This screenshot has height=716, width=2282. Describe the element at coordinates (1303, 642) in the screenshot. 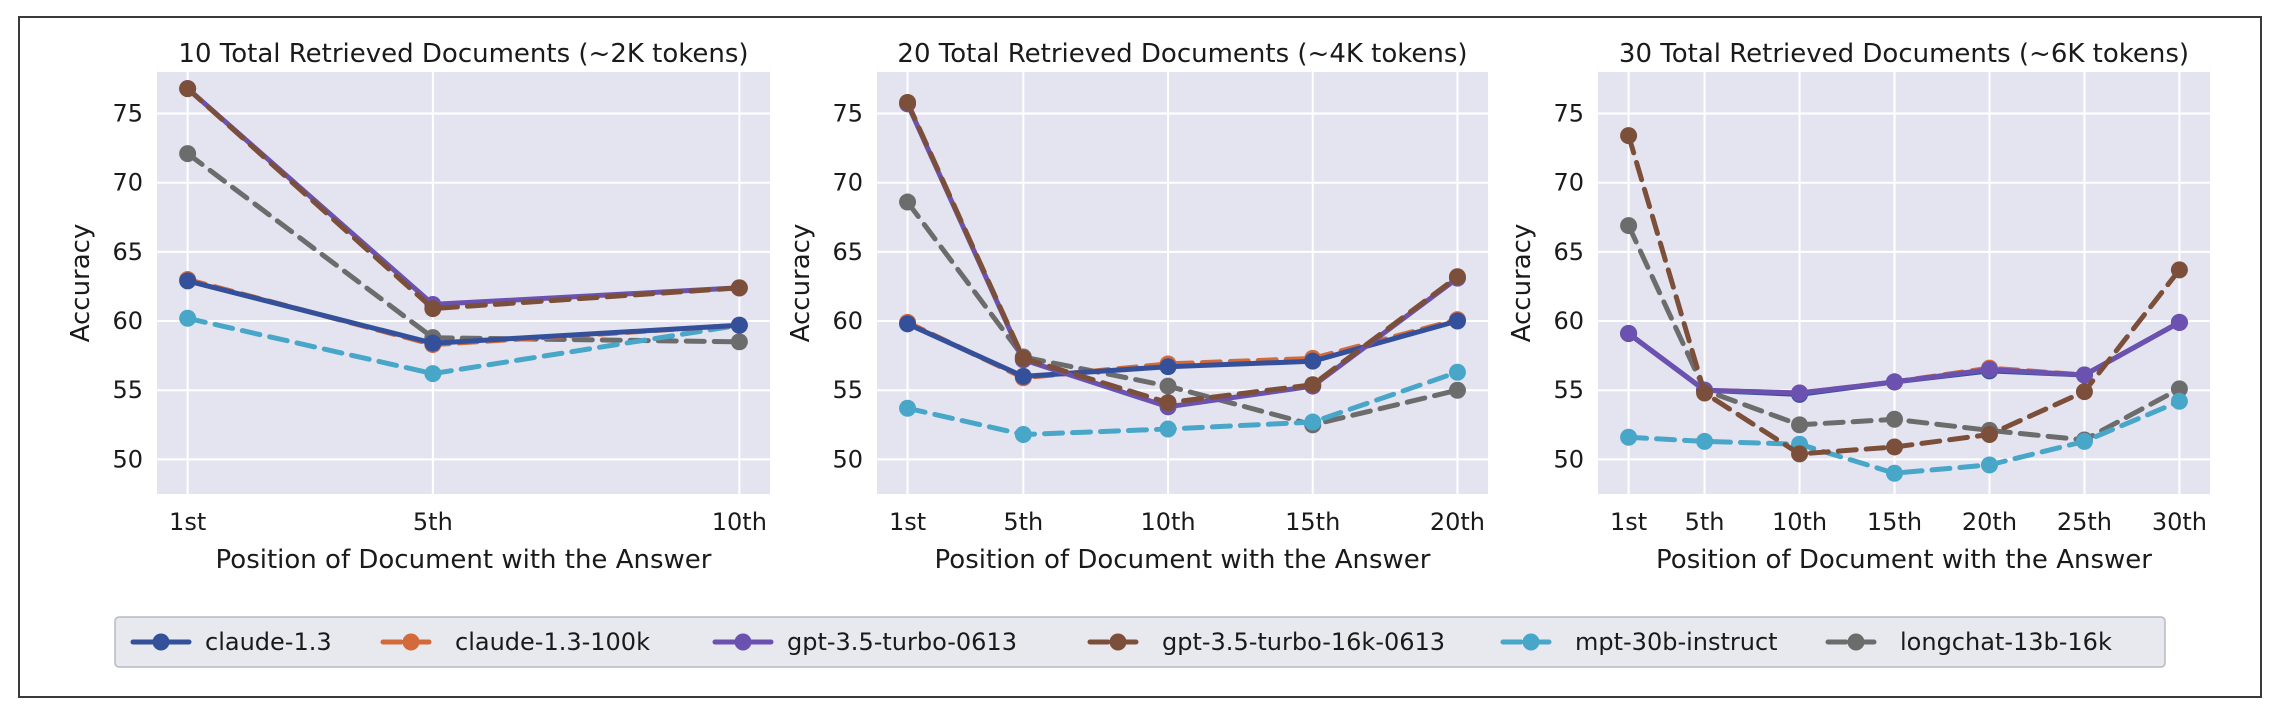

I see `legend-label-gpt-3-5-turbo-16k-0613: gpt-3.5-turbo-16k-0613` at that location.